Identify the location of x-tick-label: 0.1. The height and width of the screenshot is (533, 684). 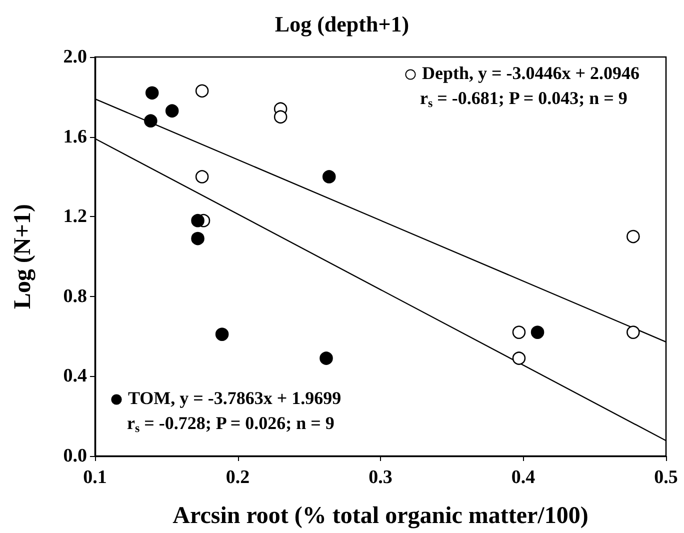
(95, 477).